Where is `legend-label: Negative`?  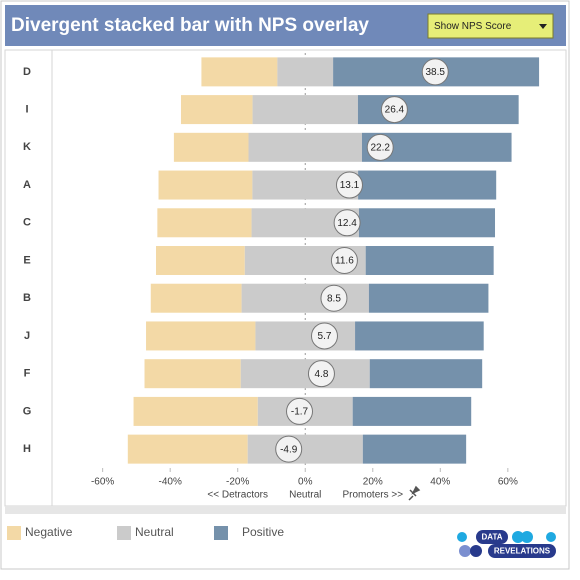 legend-label: Negative is located at coordinates (49, 532).